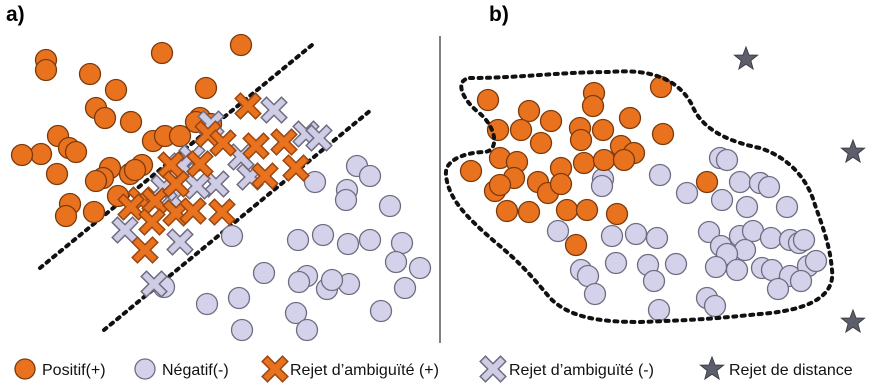 This screenshot has height=387, width=882. Describe the element at coordinates (499, 14) in the screenshot. I see `panel-label-b: b)` at that location.